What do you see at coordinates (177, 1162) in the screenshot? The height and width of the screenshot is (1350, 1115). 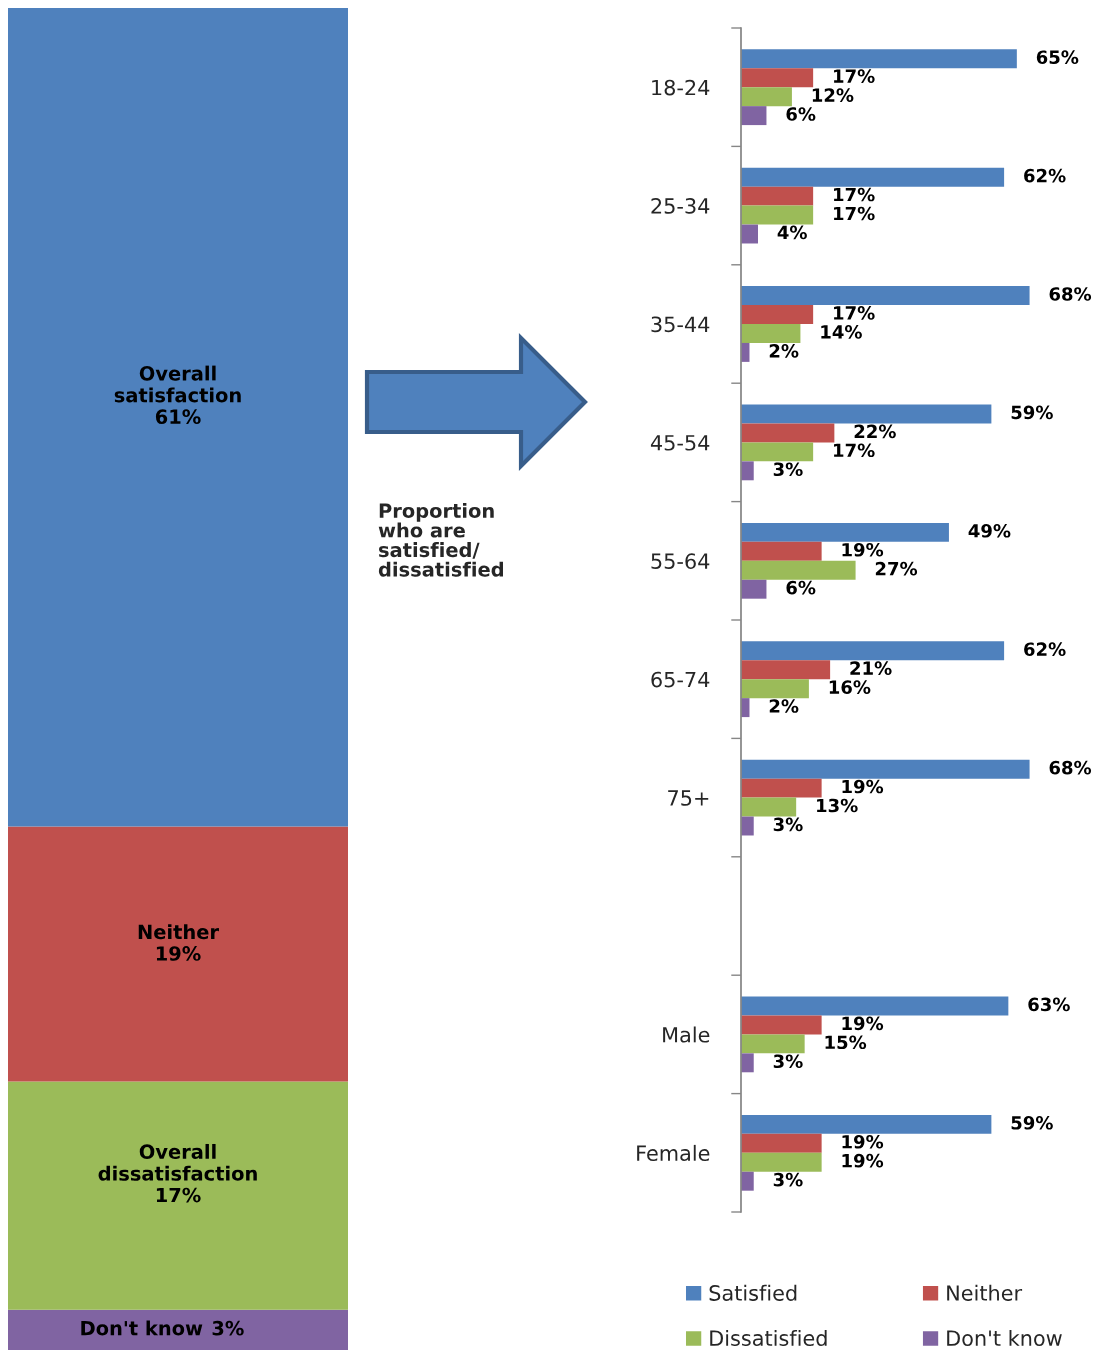 I see `series-label: Overall dissatisfaction` at bounding box center [177, 1162].